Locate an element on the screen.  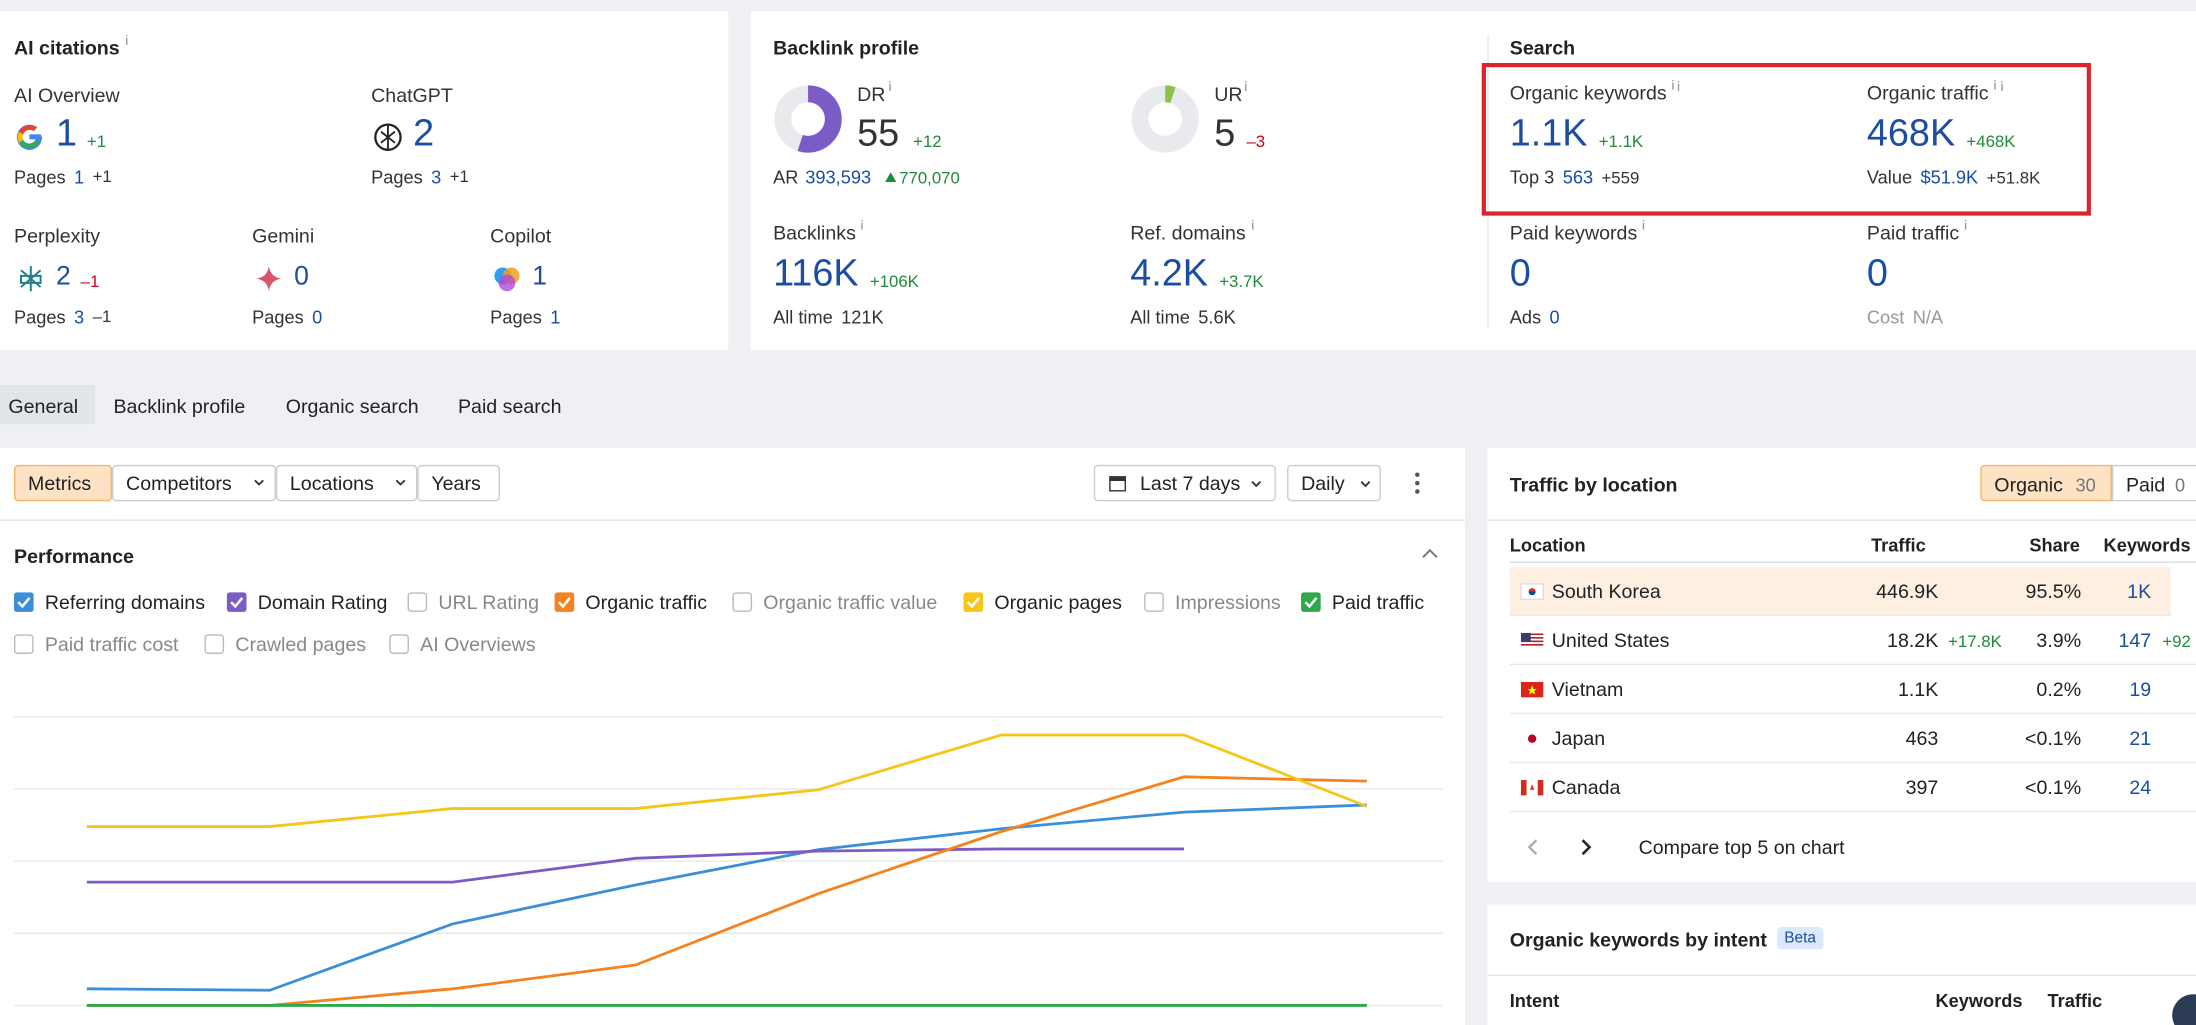
metric-change: +106K is located at coordinates (894, 282).